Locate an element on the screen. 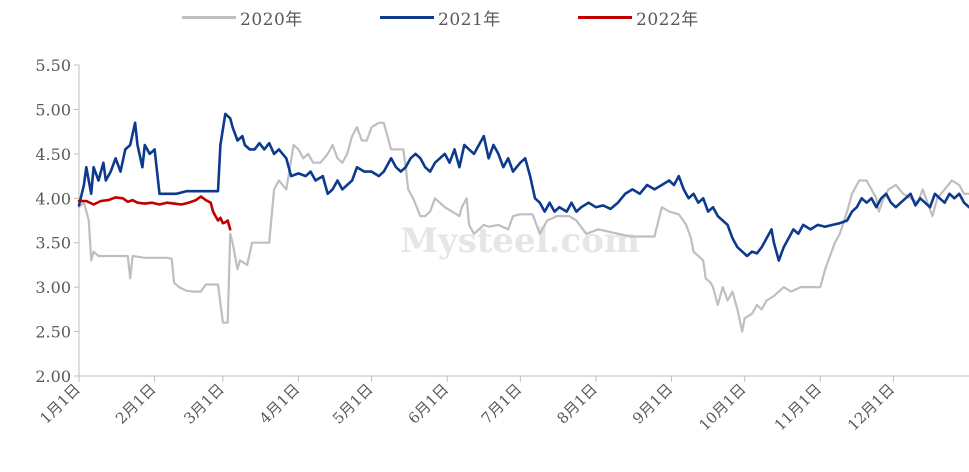 The height and width of the screenshot is (472, 969). x-tick-label: 6月1日 is located at coordinates (428, 403).